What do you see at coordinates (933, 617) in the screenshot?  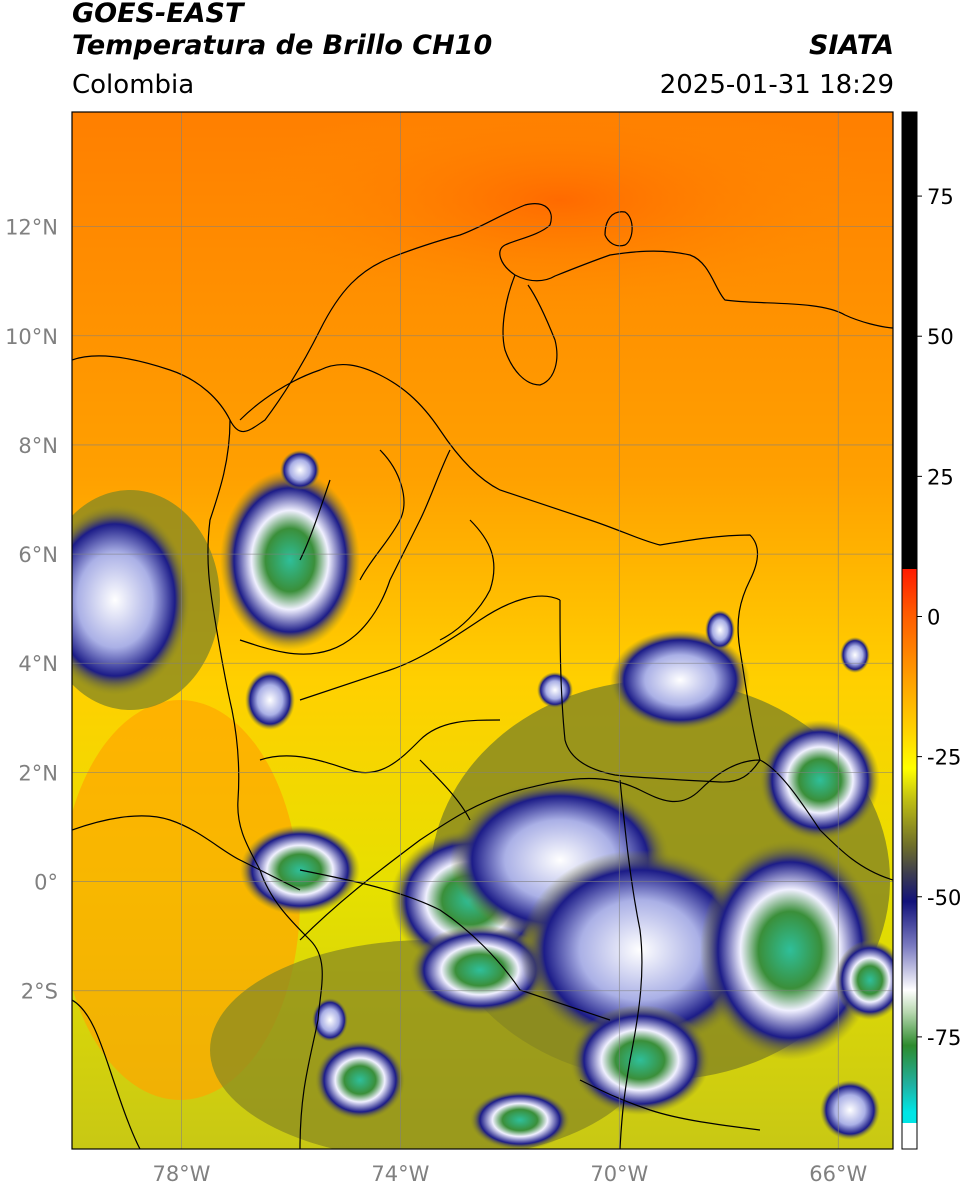 I see `colorbar-tick-label: 0` at bounding box center [933, 617].